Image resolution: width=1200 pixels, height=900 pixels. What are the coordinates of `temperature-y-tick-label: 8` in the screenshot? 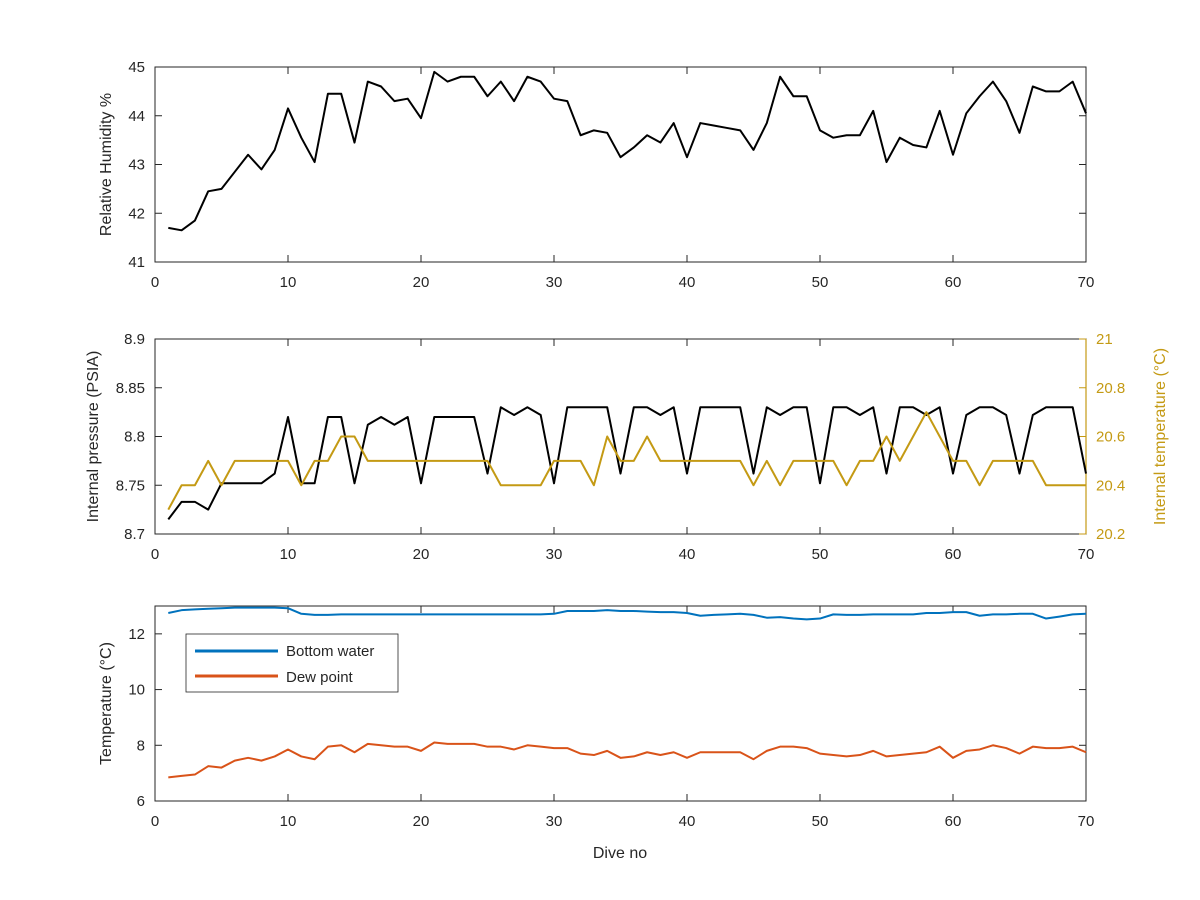 It's located at (141, 745).